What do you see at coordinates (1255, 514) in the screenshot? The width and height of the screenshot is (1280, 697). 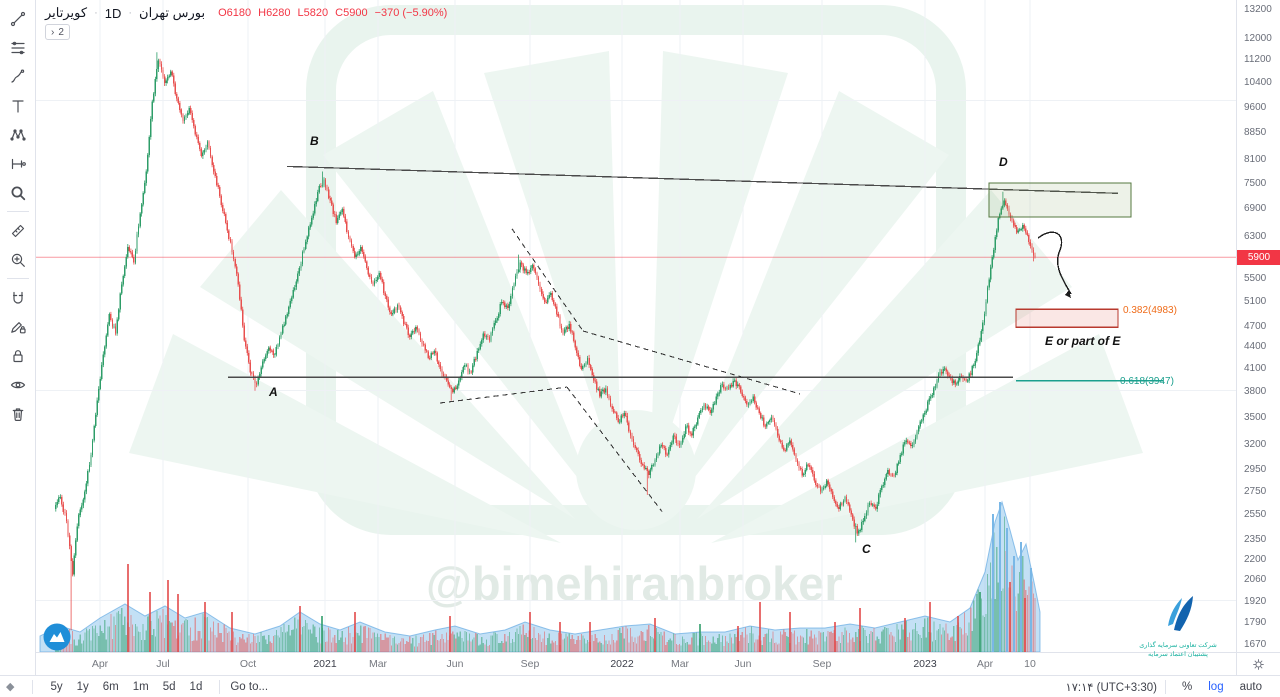 I see `price-tick: 2550` at bounding box center [1255, 514].